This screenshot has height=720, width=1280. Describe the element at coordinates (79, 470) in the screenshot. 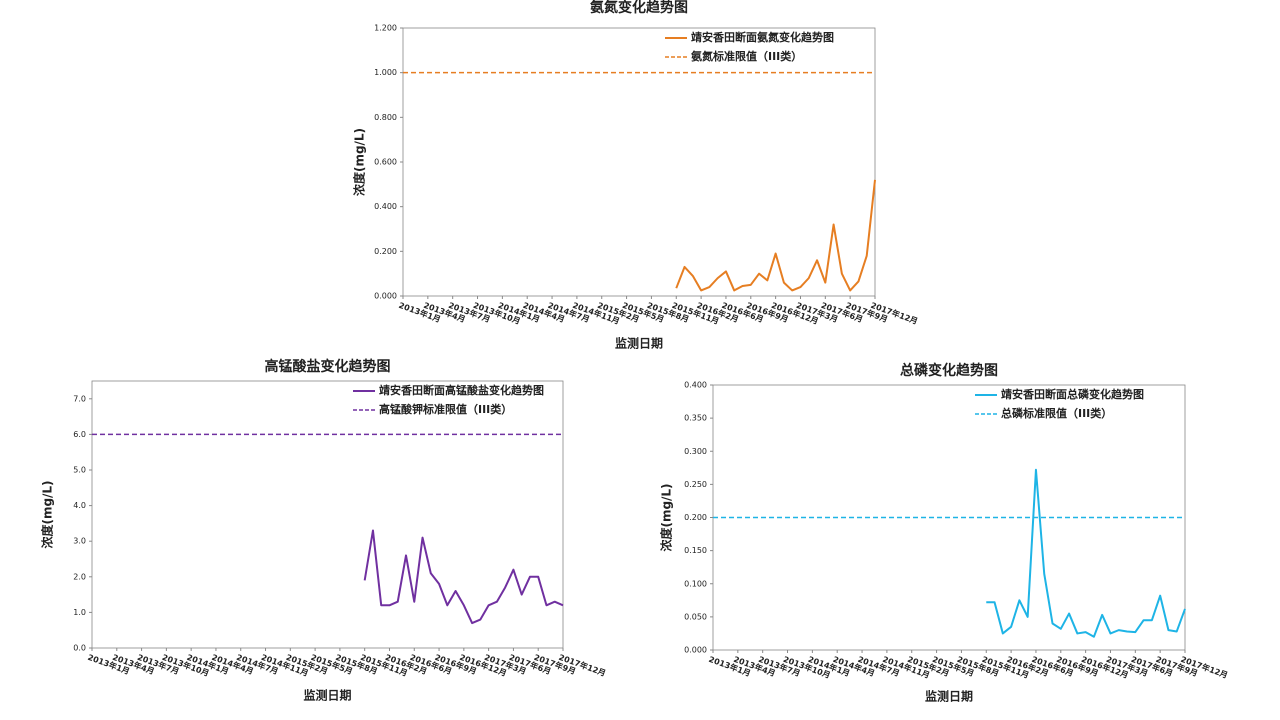

I see `y-tick-label: 5.0` at that location.